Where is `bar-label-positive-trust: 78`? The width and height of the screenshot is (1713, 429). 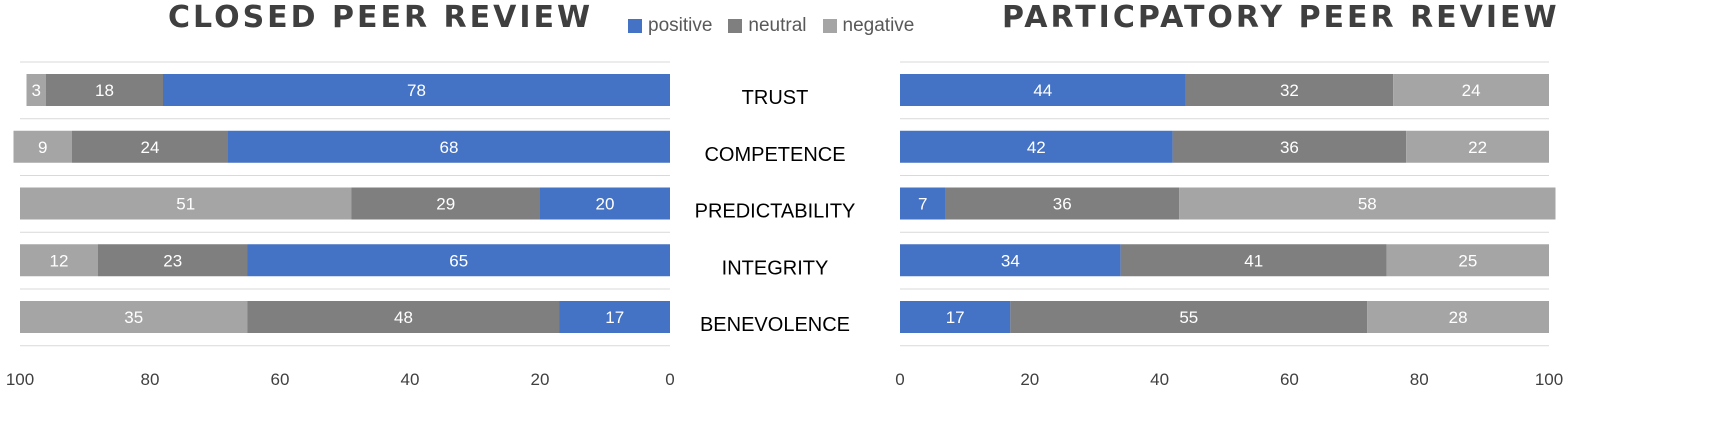 bar-label-positive-trust: 78 is located at coordinates (416, 90).